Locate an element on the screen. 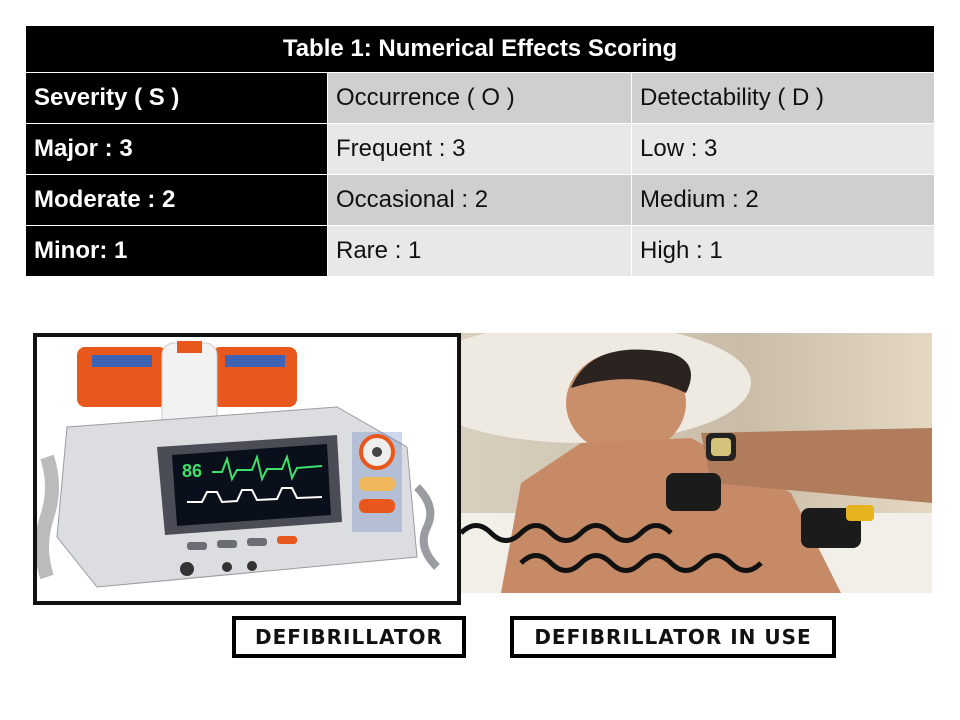  table-row: Moderate : 2 Occasional : 2 Medium : 2 is located at coordinates (480, 200).